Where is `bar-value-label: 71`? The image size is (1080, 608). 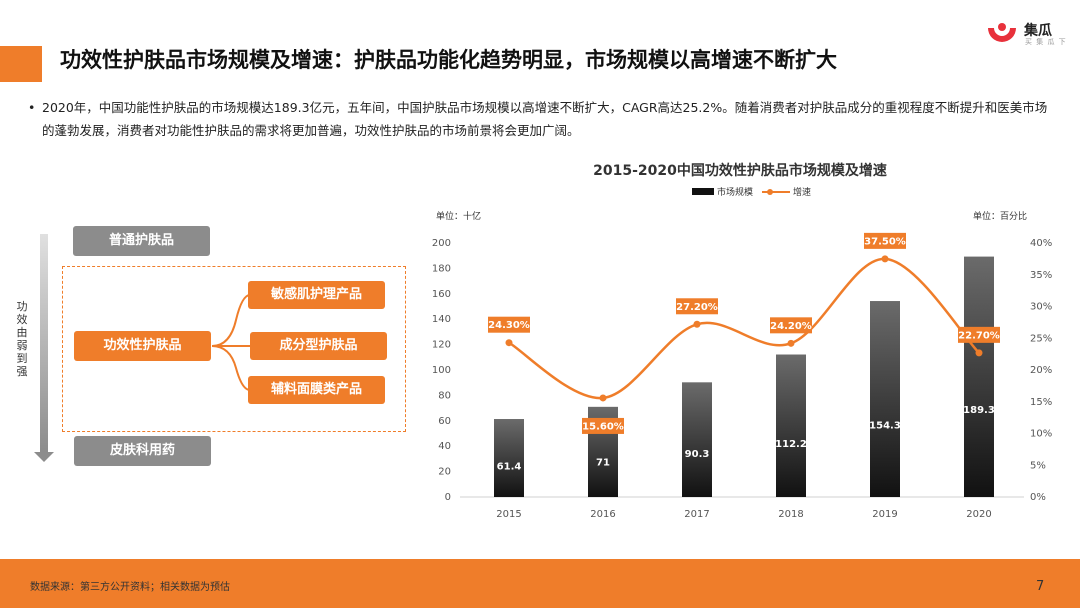 bar-value-label: 71 is located at coordinates (603, 462).